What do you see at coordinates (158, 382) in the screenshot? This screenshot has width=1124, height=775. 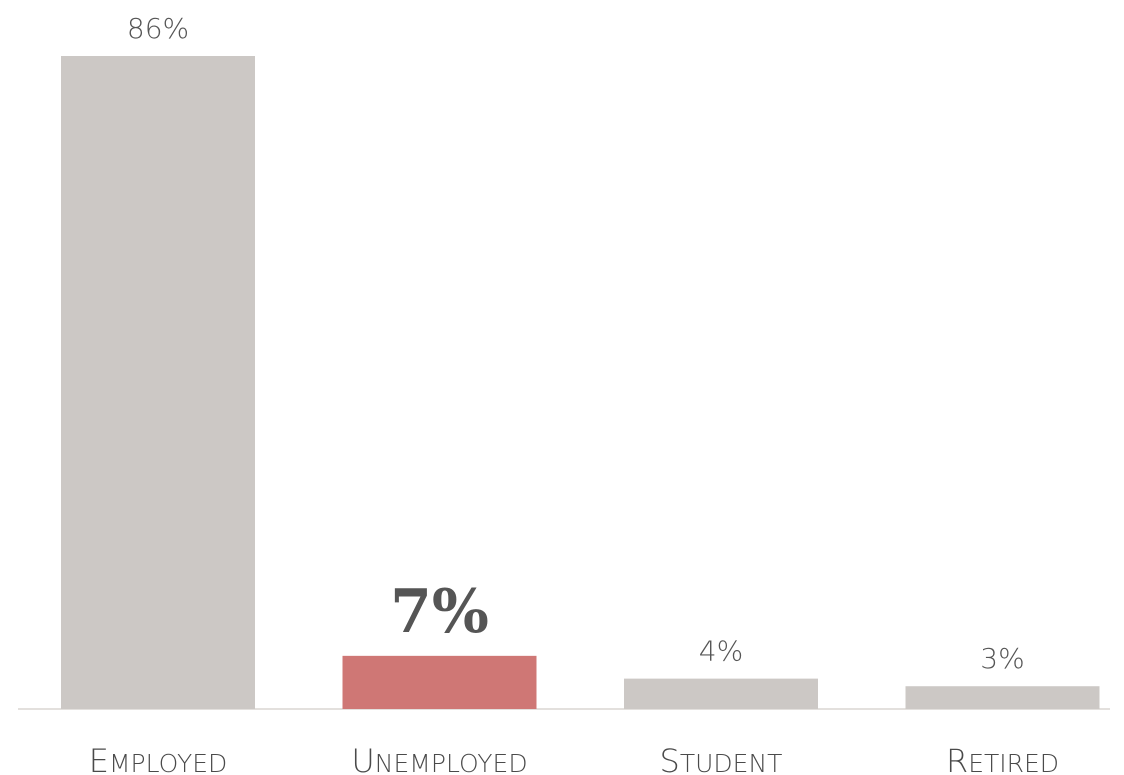 I see `bar-employed` at bounding box center [158, 382].